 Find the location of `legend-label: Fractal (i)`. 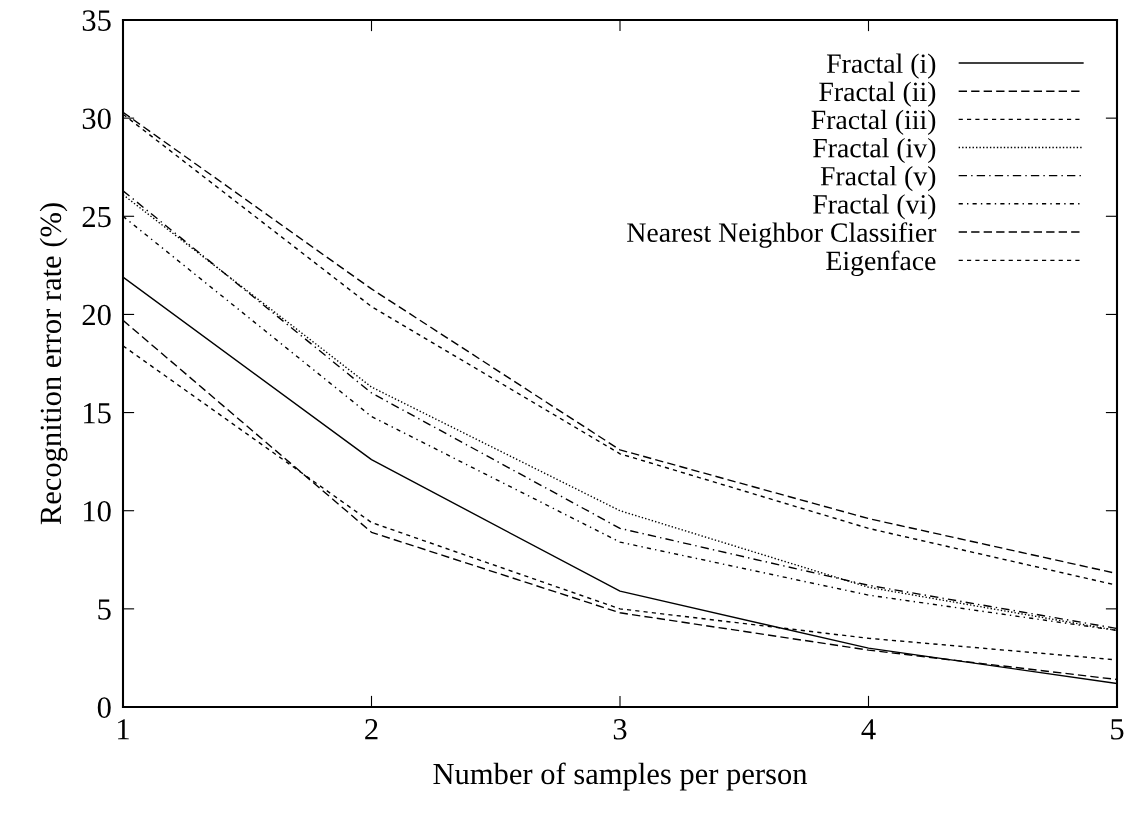

legend-label: Fractal (i) is located at coordinates (881, 66).